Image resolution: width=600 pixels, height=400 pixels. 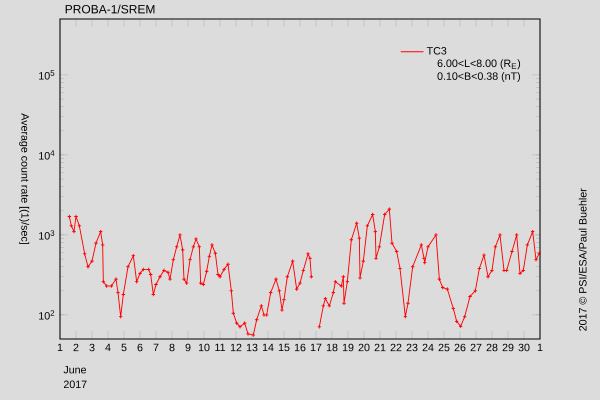 I want to click on y-tick-label: 10$^{2}$, so click(x=46, y=315).